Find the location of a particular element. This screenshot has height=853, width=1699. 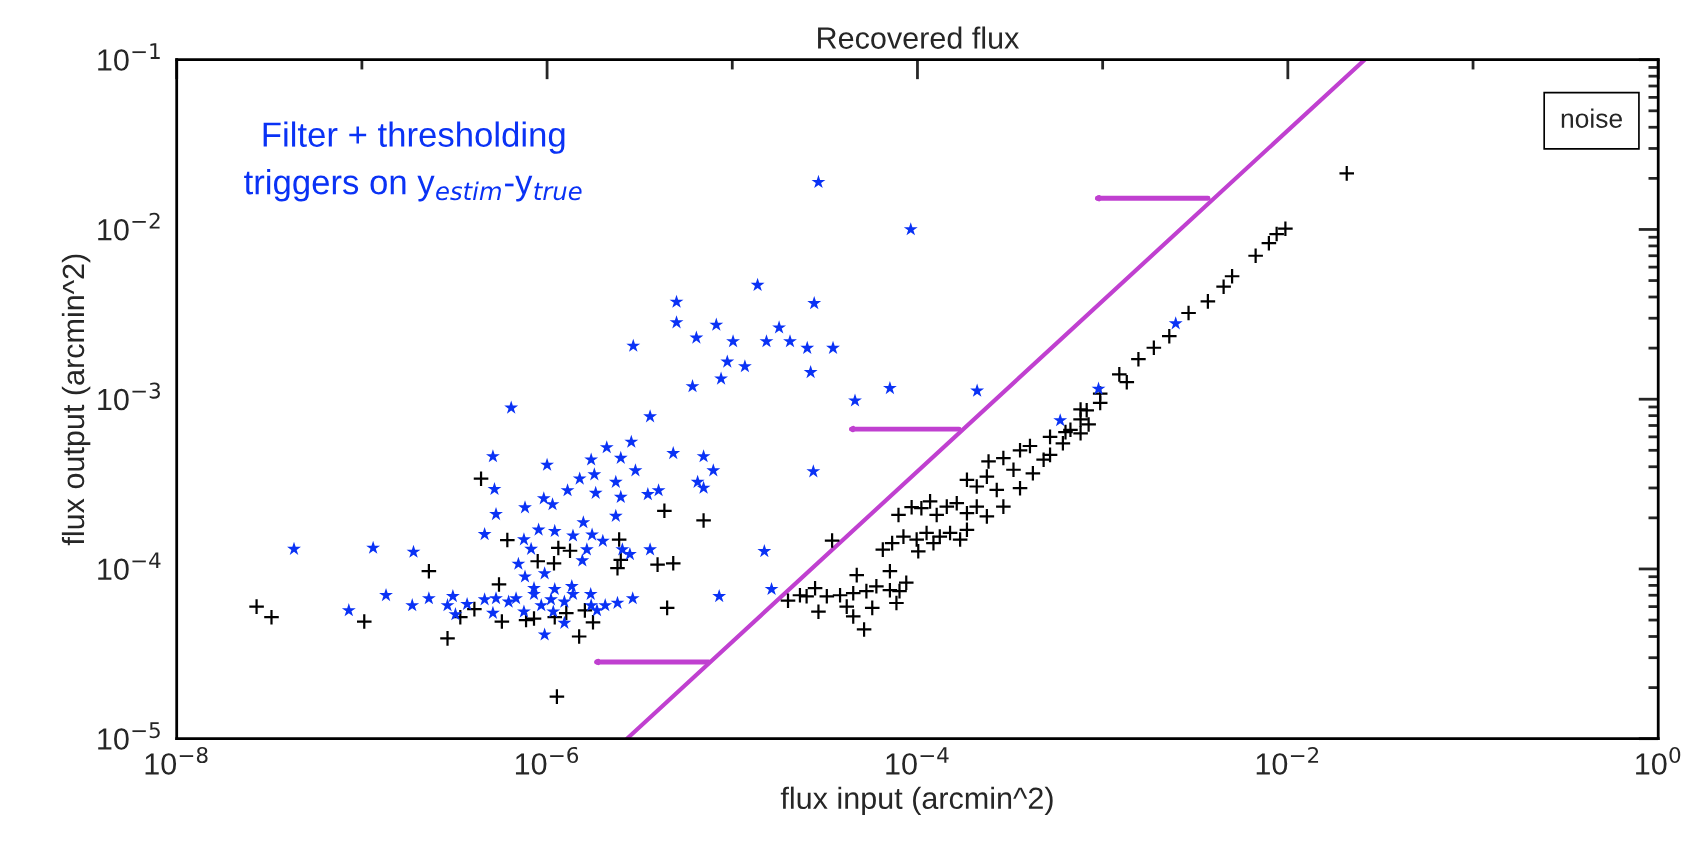

annotation: noise is located at coordinates (1591, 118).